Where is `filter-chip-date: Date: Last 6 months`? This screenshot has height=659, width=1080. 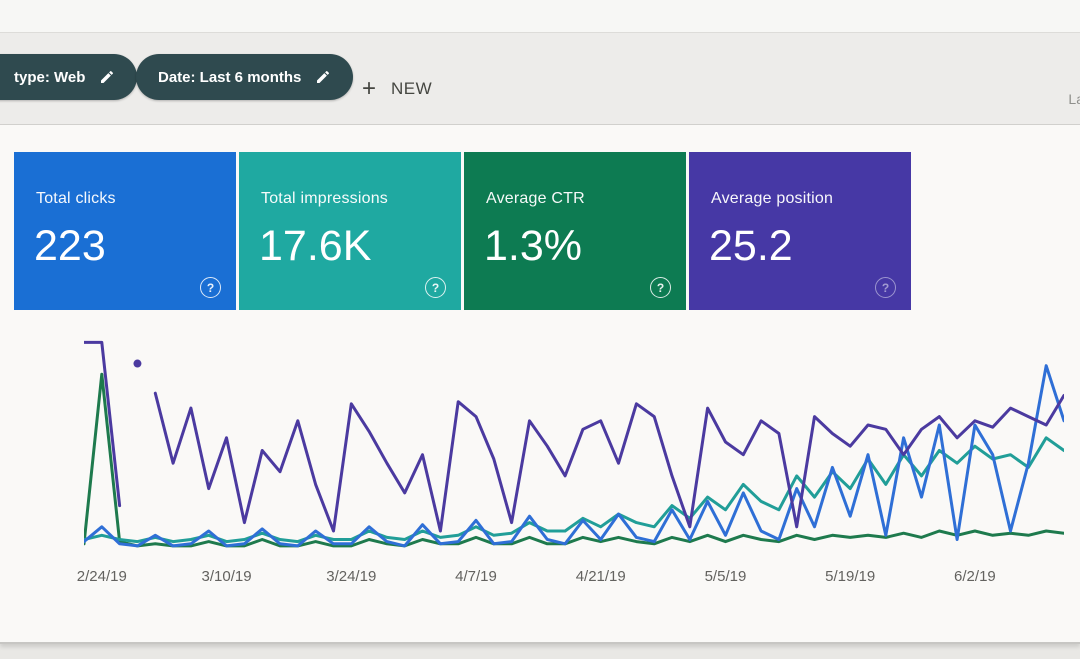 filter-chip-date: Date: Last 6 months is located at coordinates (245, 77).